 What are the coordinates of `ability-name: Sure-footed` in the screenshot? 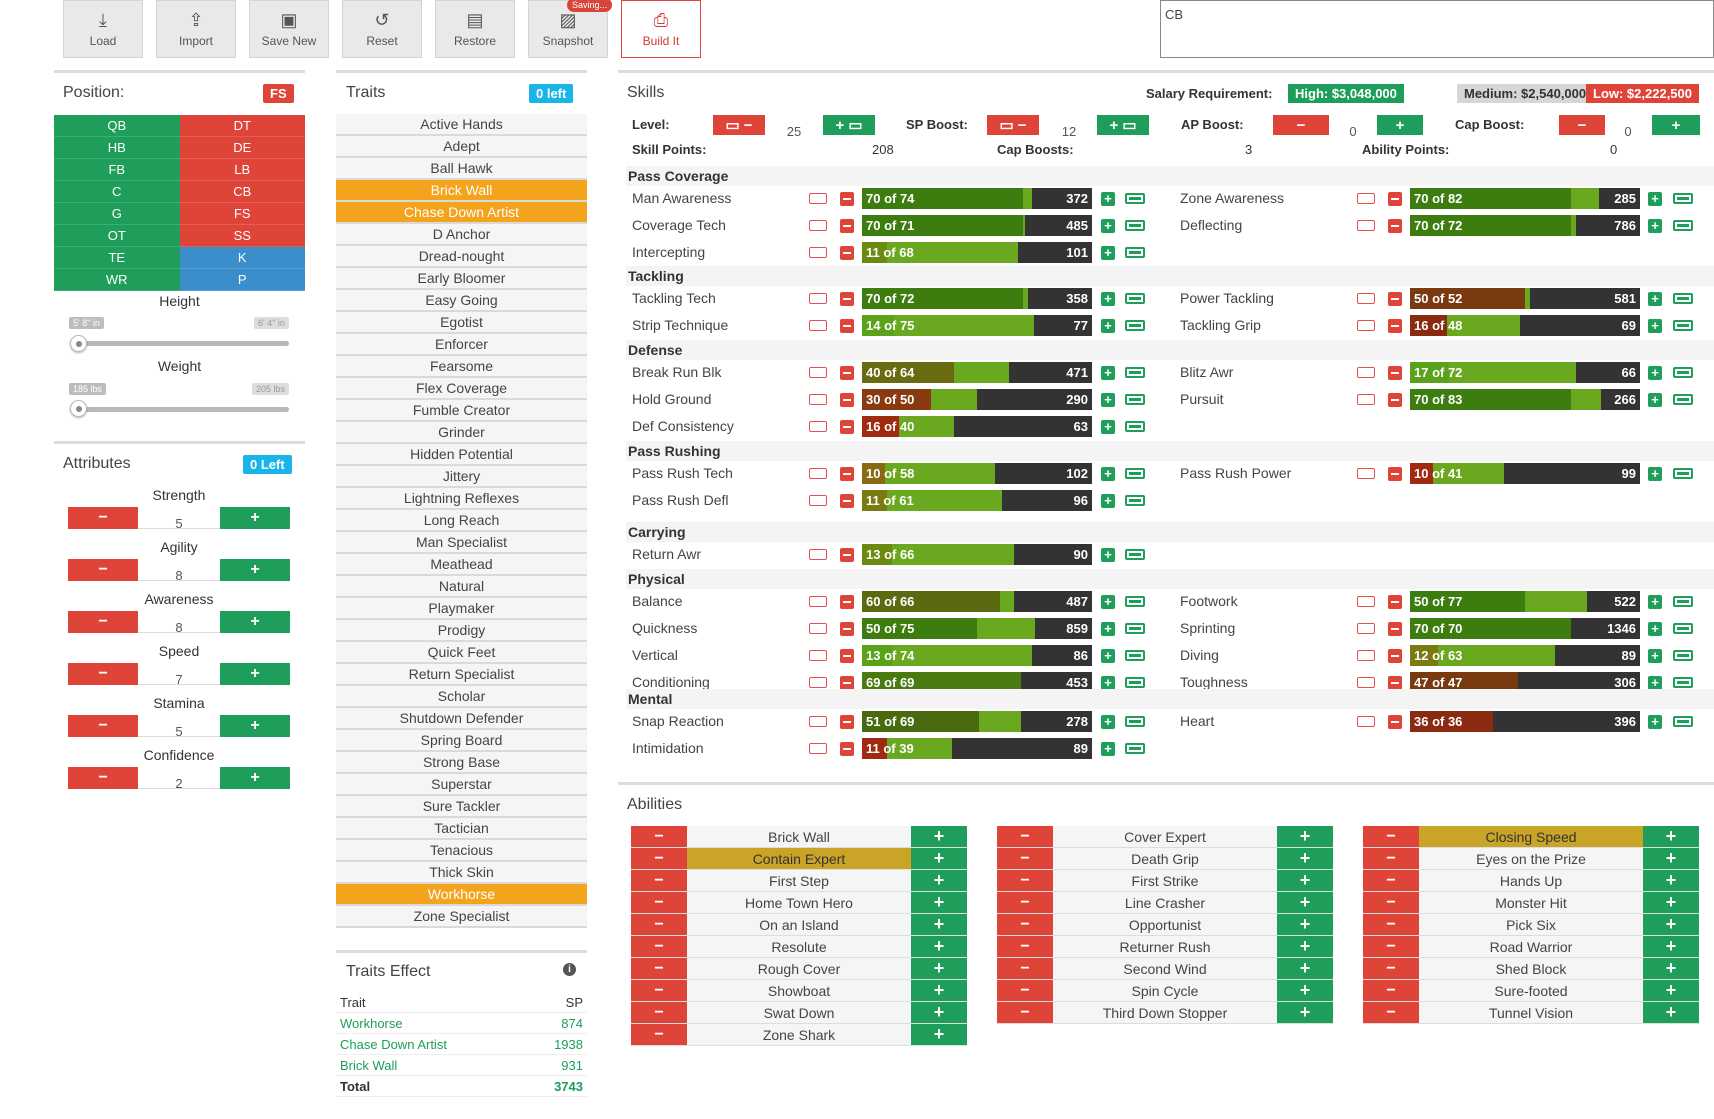 It's located at (1531, 990).